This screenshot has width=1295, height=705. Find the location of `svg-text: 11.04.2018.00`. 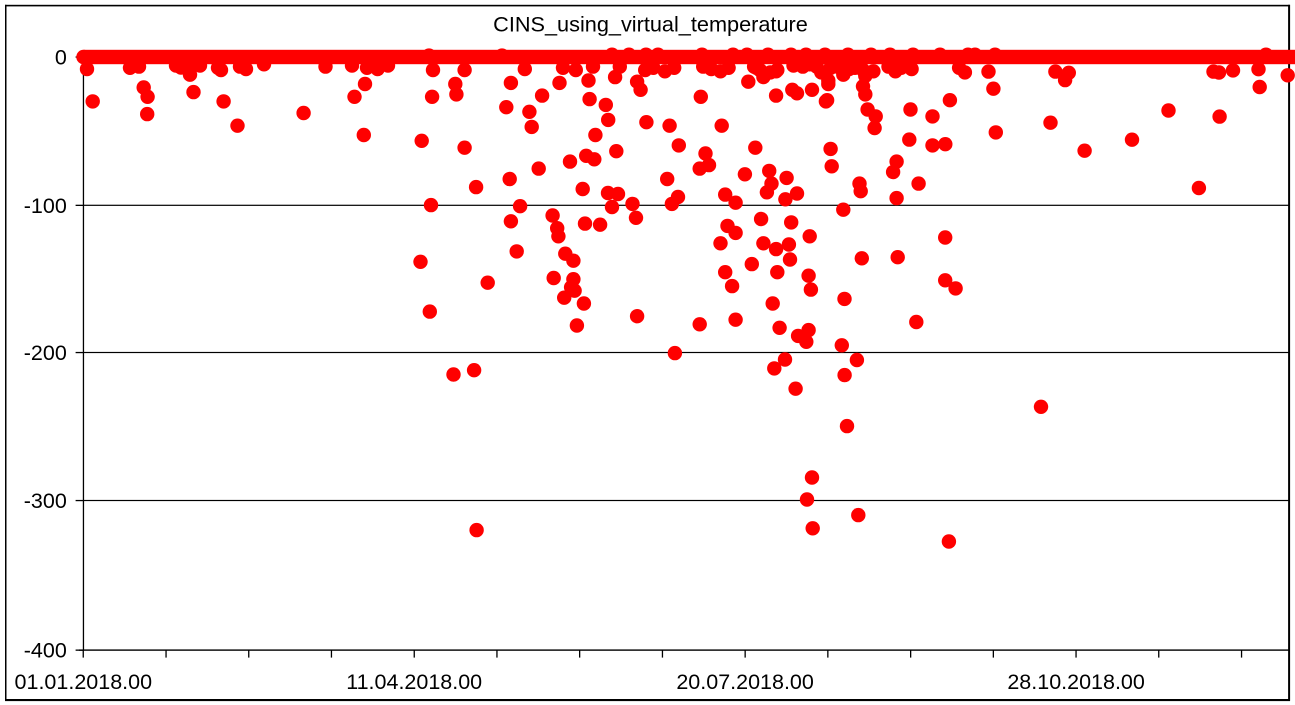

svg-text: 11.04.2018.00 is located at coordinates (414, 682).